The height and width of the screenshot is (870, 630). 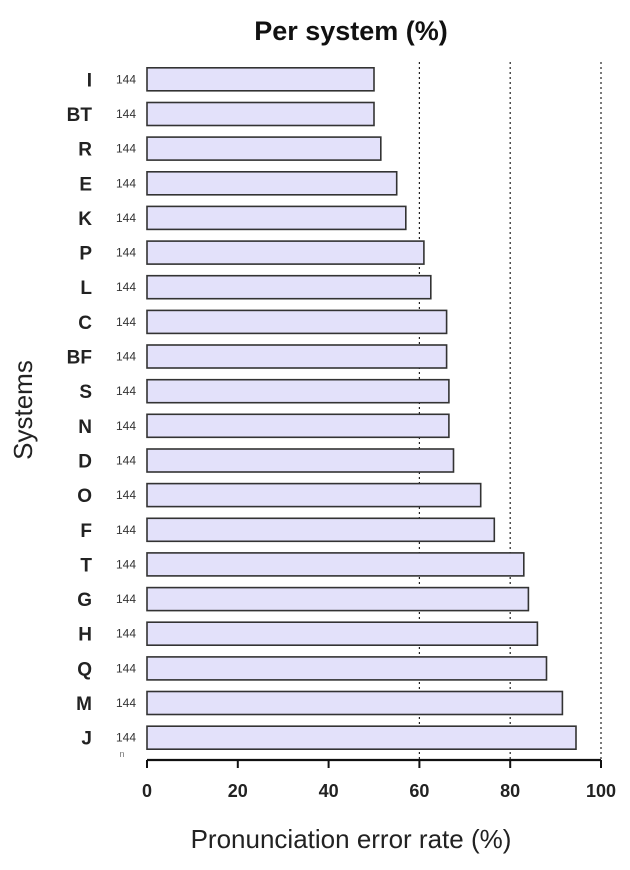 What do you see at coordinates (80, 115) in the screenshot?
I see `category-label-BT: BT` at bounding box center [80, 115].